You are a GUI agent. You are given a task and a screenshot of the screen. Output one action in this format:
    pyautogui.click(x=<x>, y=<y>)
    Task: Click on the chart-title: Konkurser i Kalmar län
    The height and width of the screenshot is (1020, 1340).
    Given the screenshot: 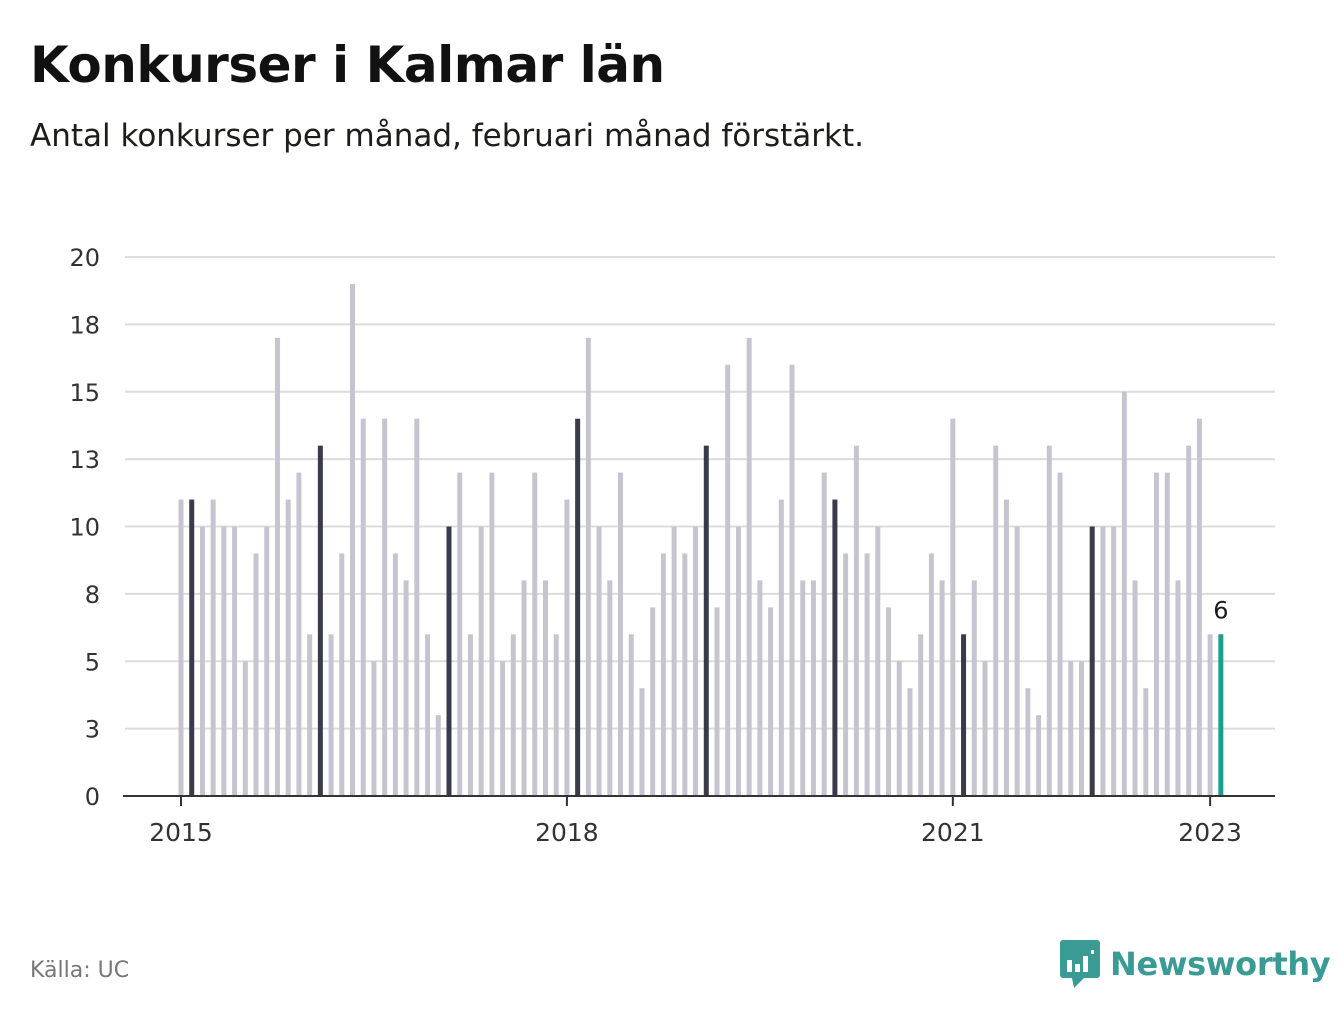 What is the action you would take?
    pyautogui.click(x=347, y=65)
    